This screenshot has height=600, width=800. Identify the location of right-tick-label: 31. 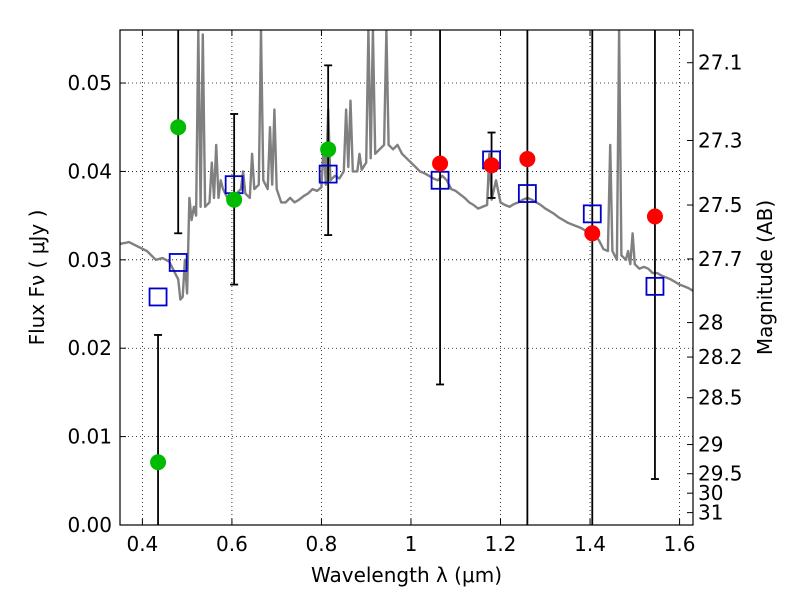
(710, 513).